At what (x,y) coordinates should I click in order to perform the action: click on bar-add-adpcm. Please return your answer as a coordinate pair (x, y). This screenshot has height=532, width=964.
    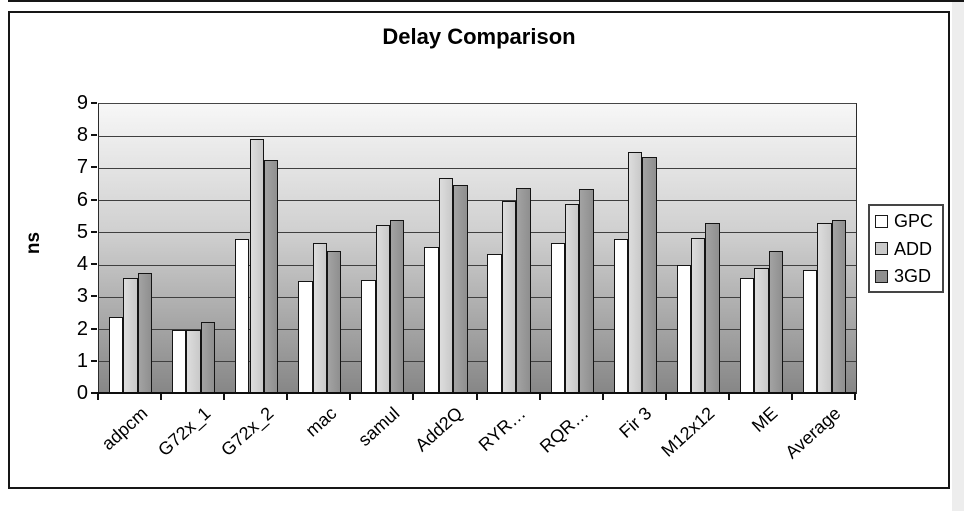
    Looking at the image, I should click on (130, 336).